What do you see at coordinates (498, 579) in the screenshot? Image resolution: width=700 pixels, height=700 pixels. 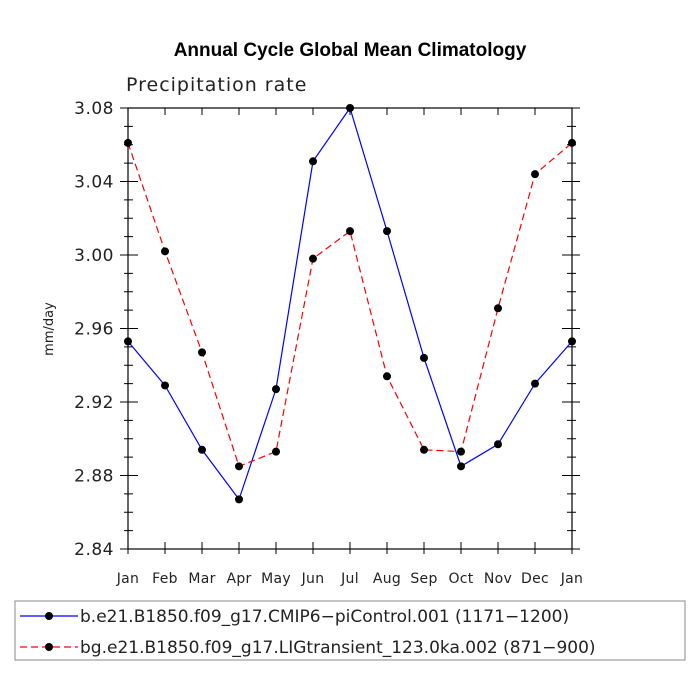 I see `x-tick-label: Nov` at bounding box center [498, 579].